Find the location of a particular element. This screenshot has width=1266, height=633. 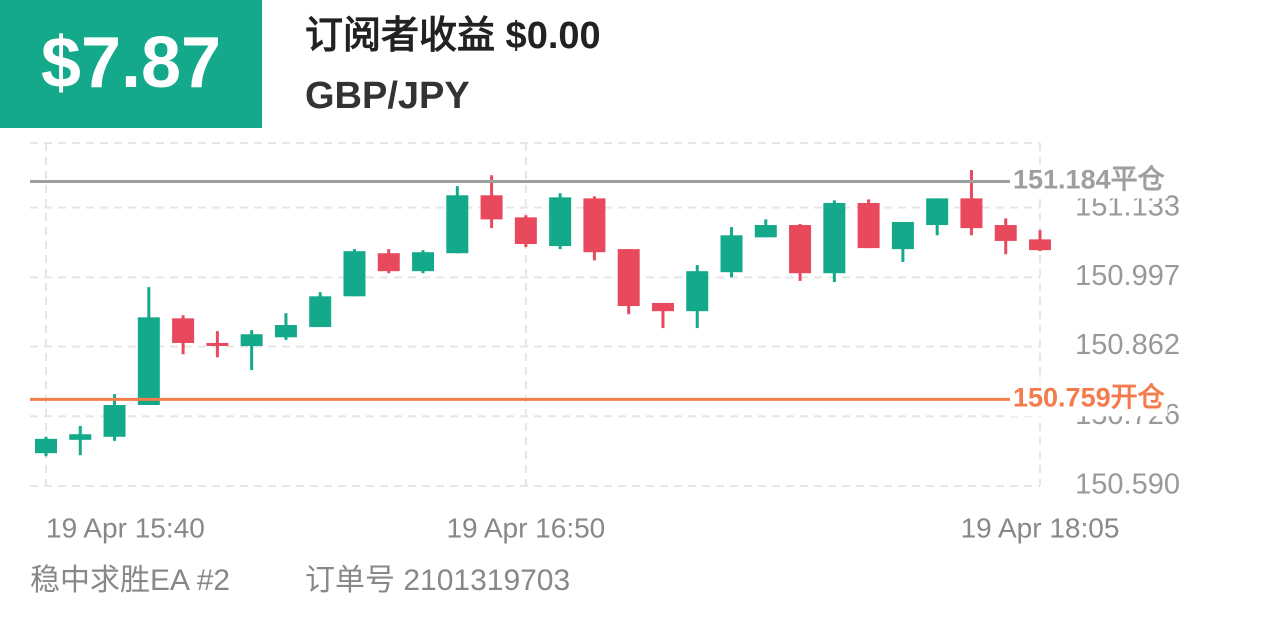

y-tick-label: 150.590 is located at coordinates (1127, 485).